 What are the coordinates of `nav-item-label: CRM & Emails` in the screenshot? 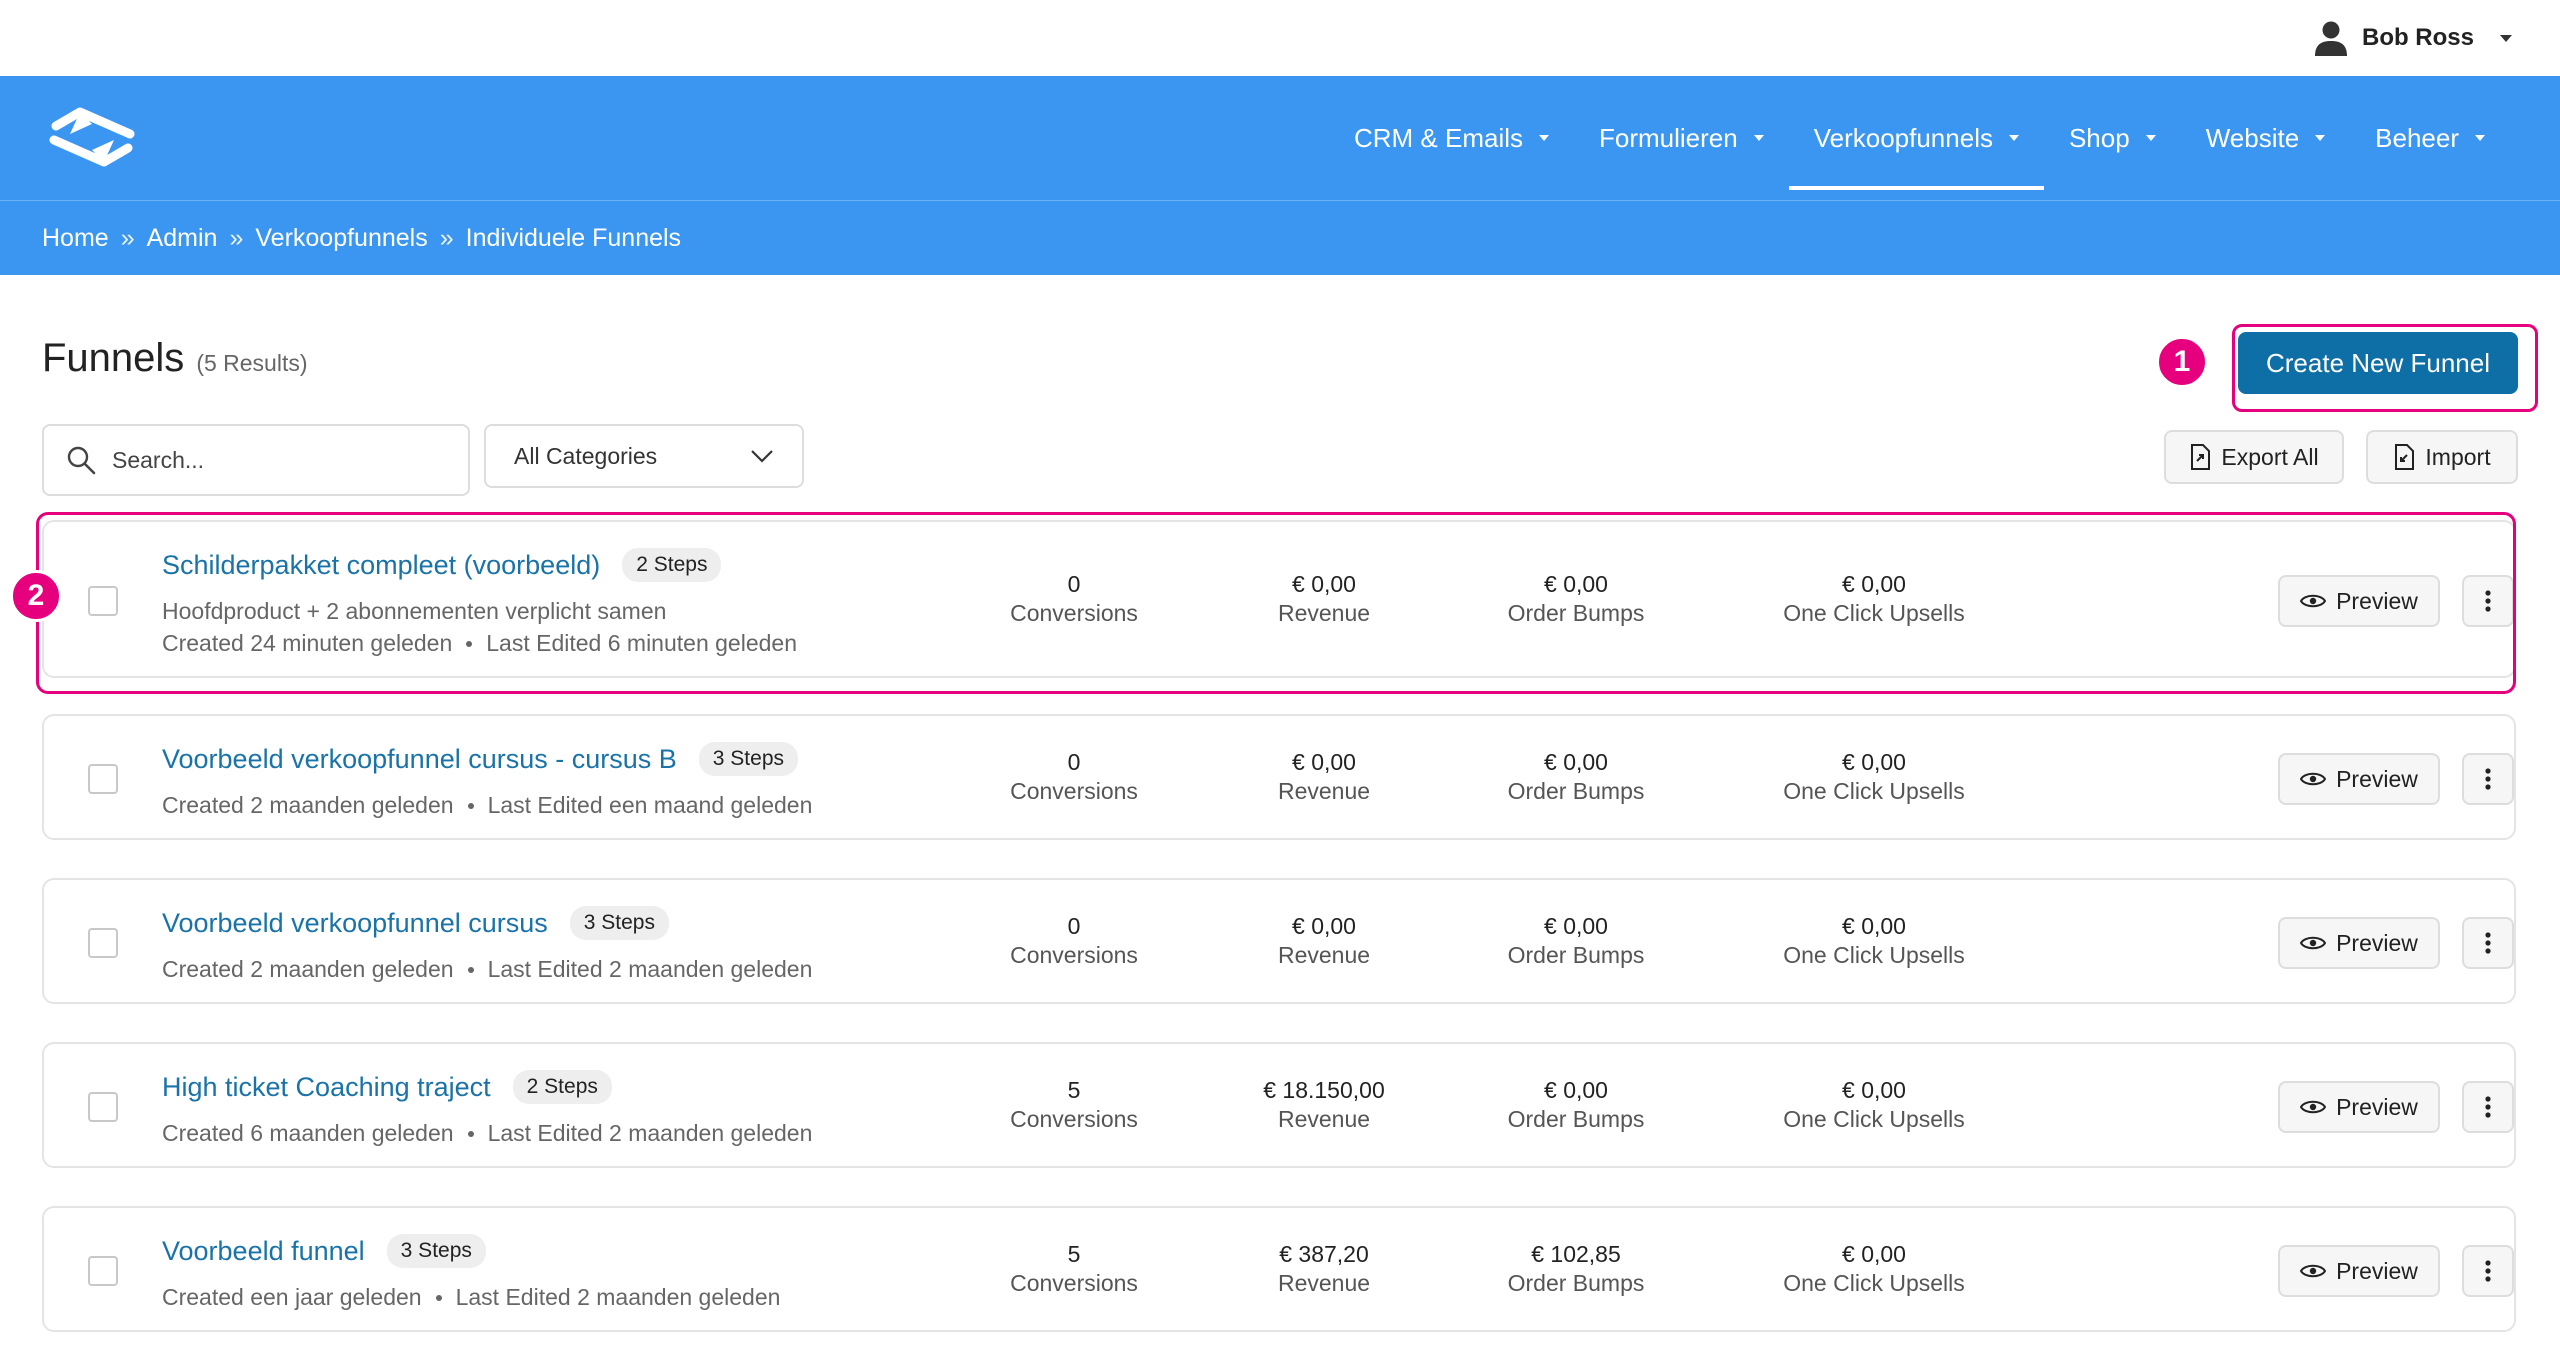 It's located at (1438, 137).